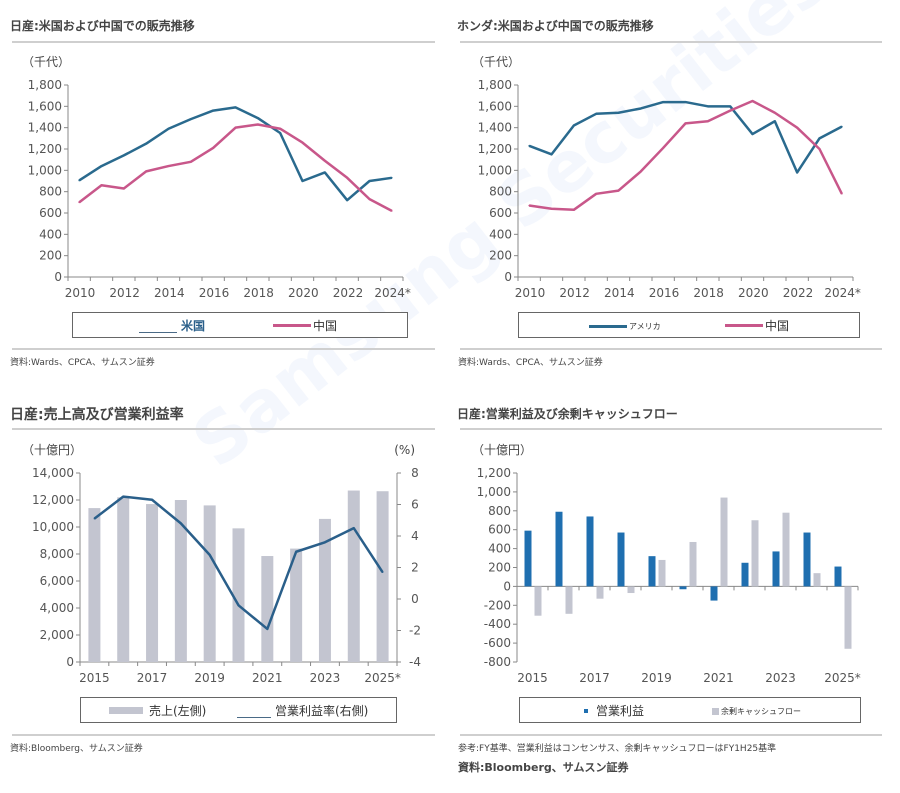  I want to click on y-axis-unit: （十億円）, so click(502, 450).